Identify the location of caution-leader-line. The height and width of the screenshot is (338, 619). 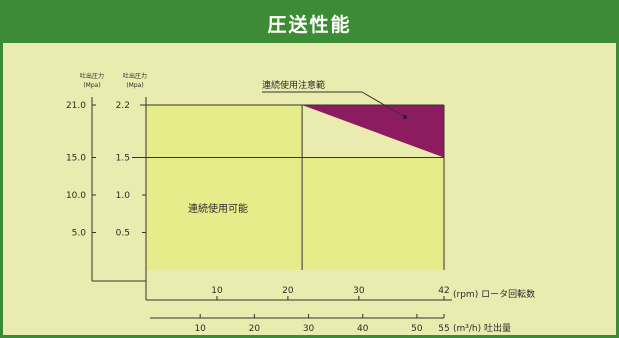
(383, 104).